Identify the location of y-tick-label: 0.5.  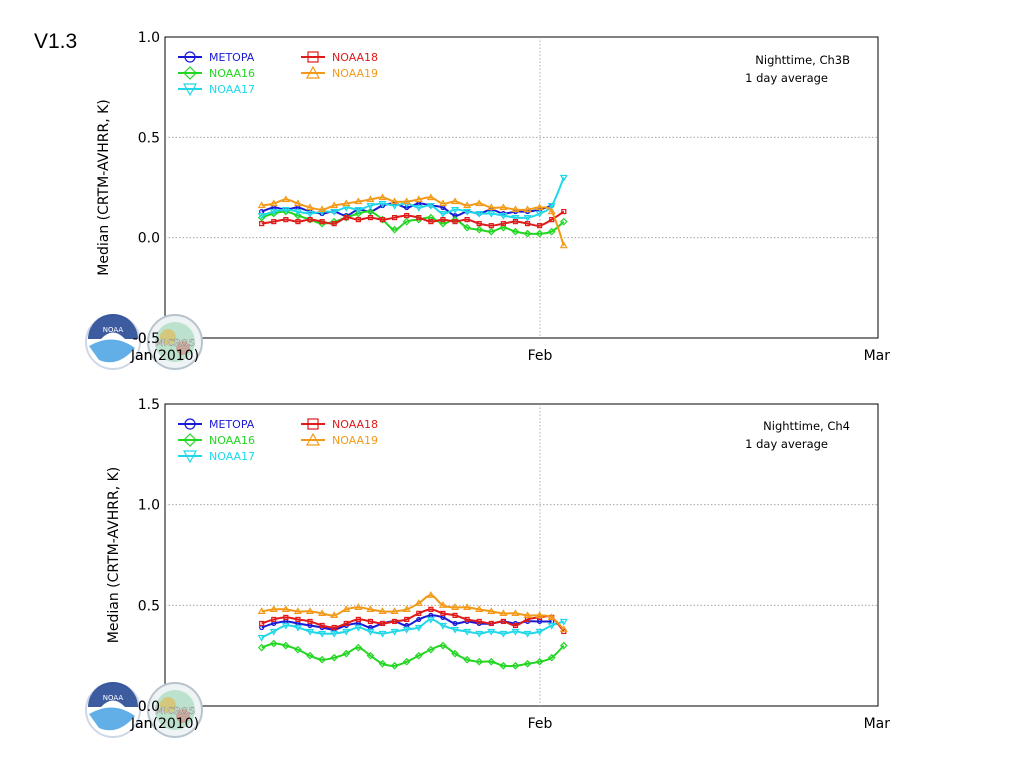
(149, 606).